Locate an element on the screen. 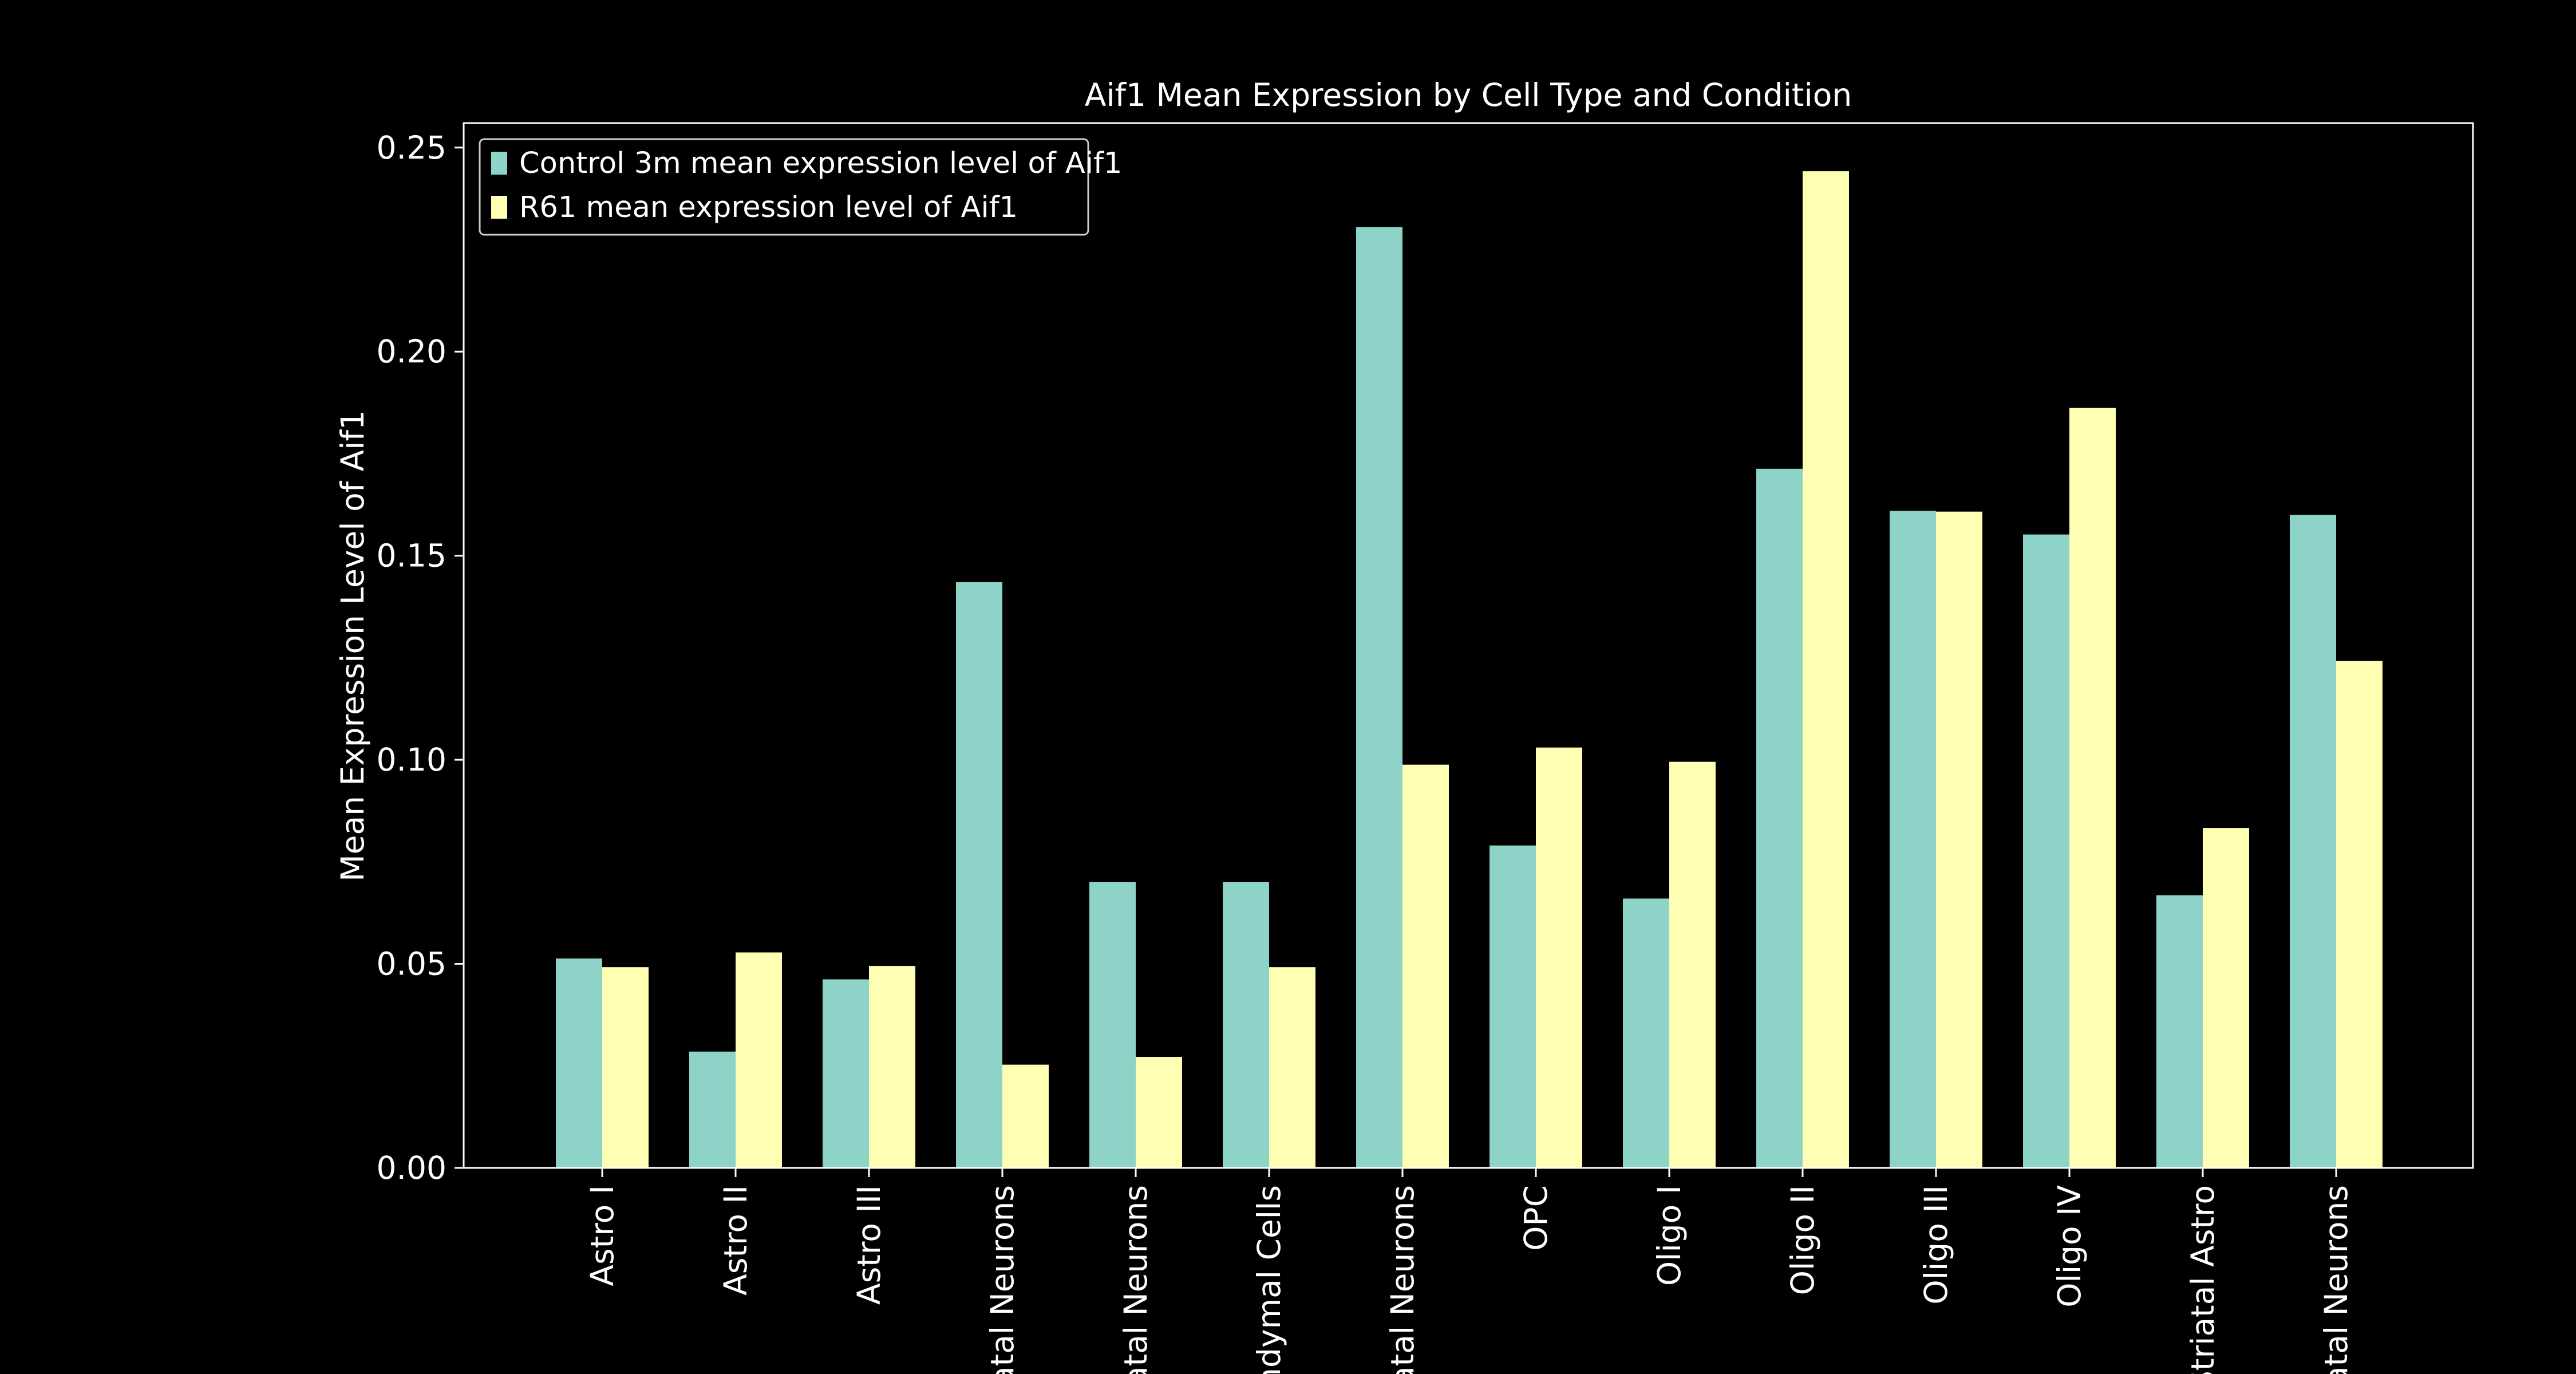  x-tick-label: Oligo IV is located at coordinates (2069, 1246).